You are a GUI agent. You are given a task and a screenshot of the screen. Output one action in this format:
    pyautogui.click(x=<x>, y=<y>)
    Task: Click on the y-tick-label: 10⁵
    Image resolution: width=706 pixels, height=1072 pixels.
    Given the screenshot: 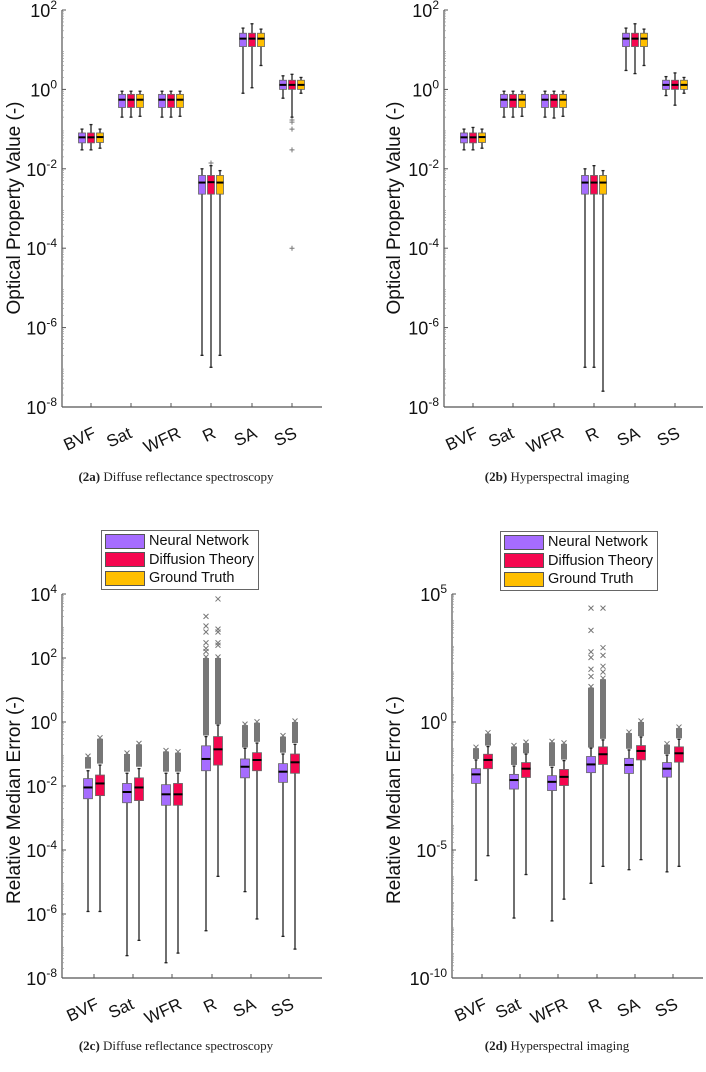 What is the action you would take?
    pyautogui.click(x=433, y=593)
    